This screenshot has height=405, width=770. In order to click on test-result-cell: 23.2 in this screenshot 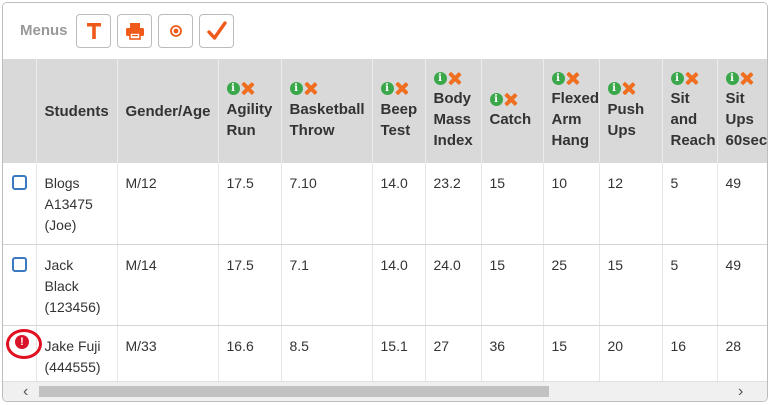, I will do `click(453, 204)`.